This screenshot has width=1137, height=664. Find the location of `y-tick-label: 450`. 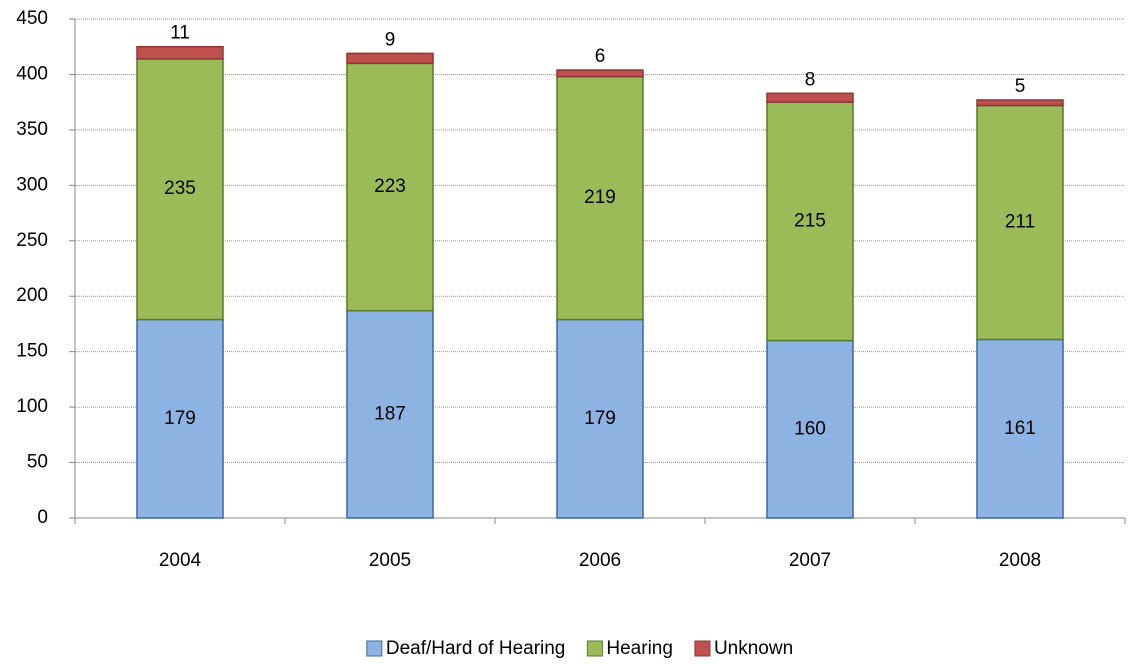

y-tick-label: 450 is located at coordinates (32, 18).